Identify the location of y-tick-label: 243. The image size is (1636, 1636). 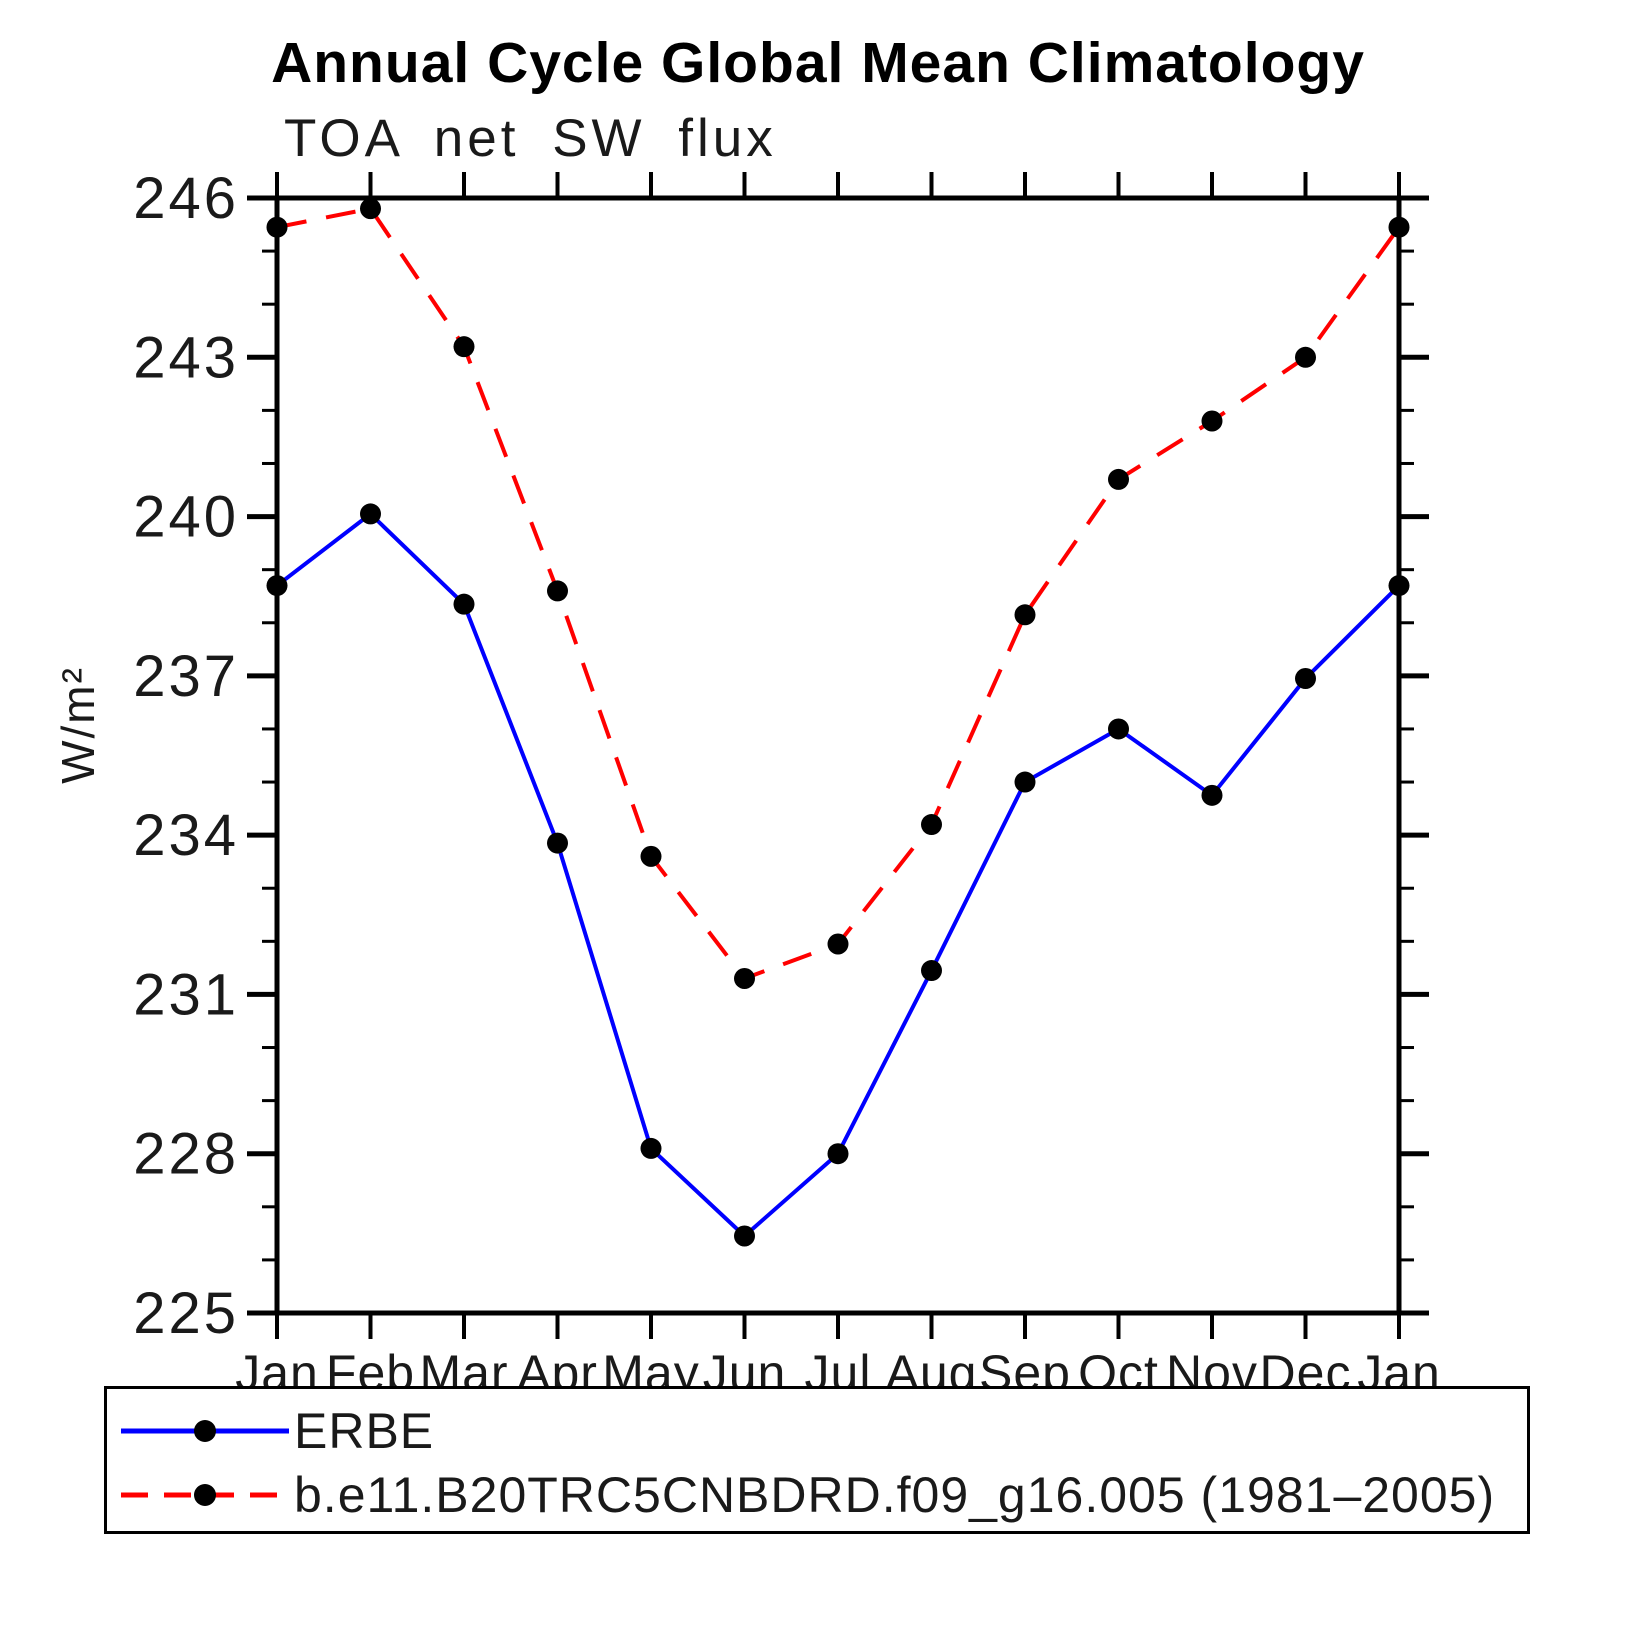
(186, 357).